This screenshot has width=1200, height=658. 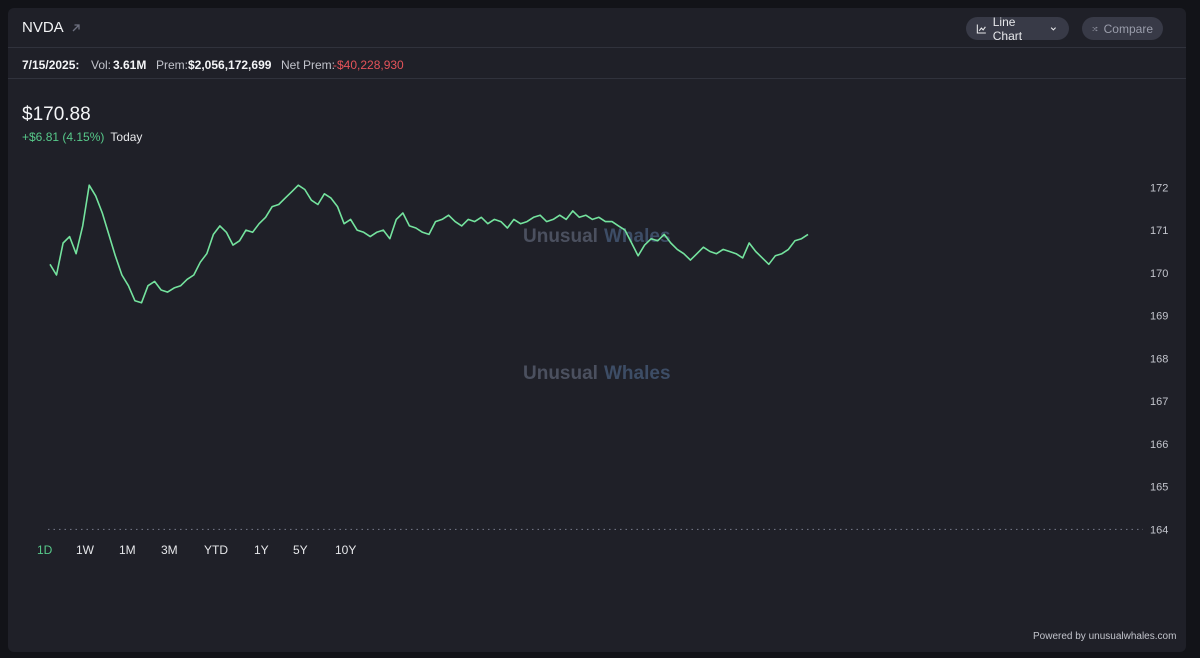 I want to click on y-tick-label: 169, so click(x=1159, y=317).